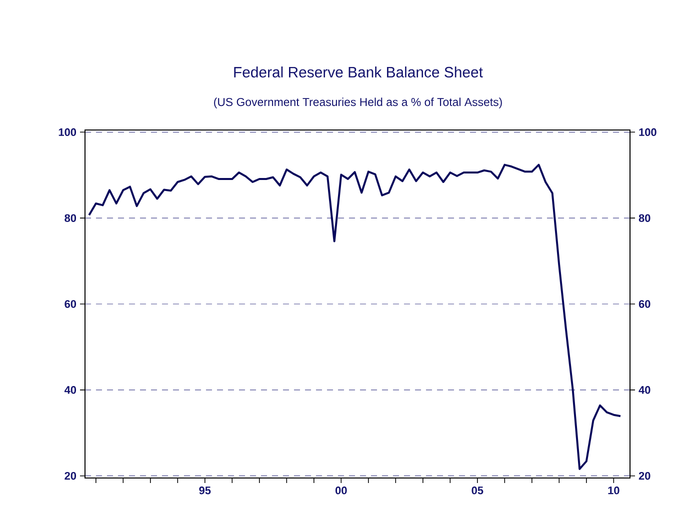 This screenshot has width=696, height=527. I want to click on x-tick-label: 95, so click(205, 490).